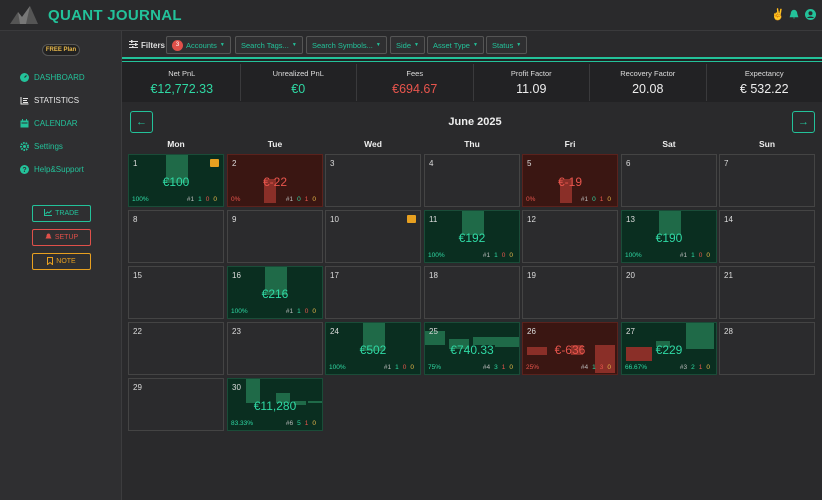 The height and width of the screenshot is (500, 822). Describe the element at coordinates (669, 292) in the screenshot. I see `calendar-day-20: 20` at that location.